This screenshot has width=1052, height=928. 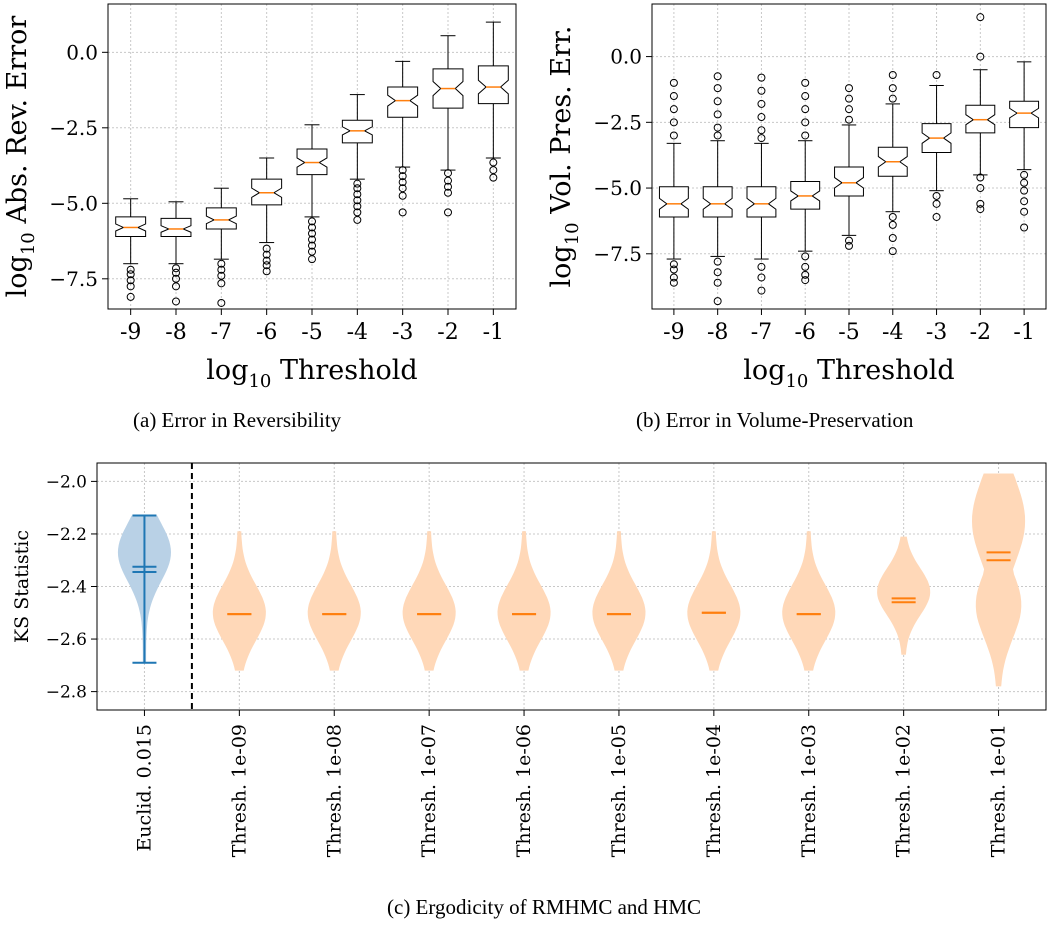 What do you see at coordinates (334, 790) in the screenshot?
I see `x-tick-label: Thresh. 1e-08` at bounding box center [334, 790].